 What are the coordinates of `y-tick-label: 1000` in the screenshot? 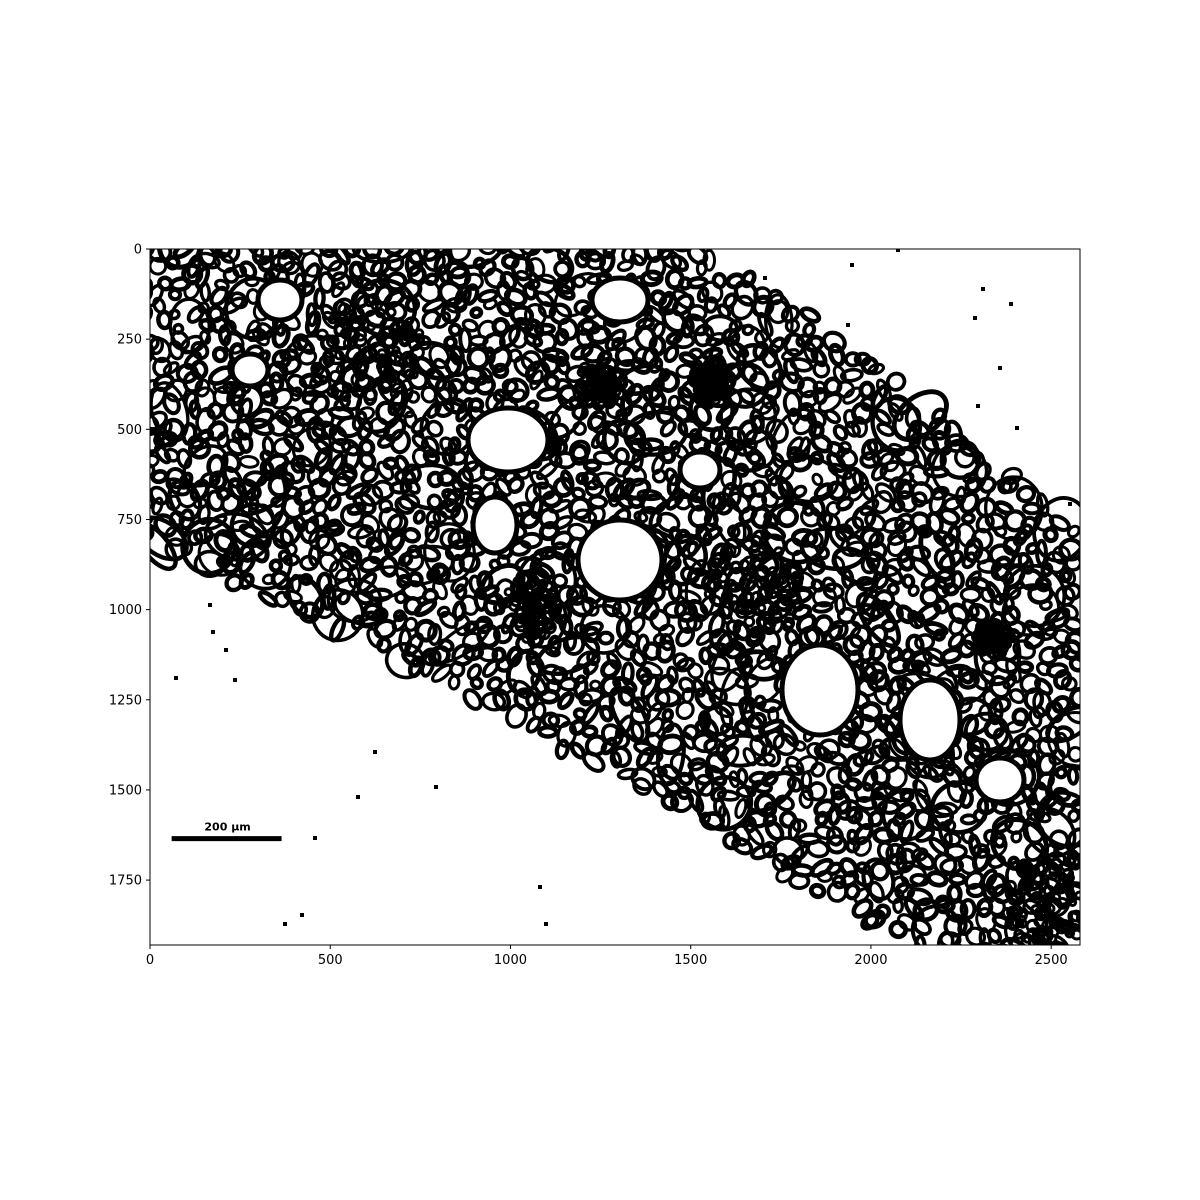 It's located at (125, 610).